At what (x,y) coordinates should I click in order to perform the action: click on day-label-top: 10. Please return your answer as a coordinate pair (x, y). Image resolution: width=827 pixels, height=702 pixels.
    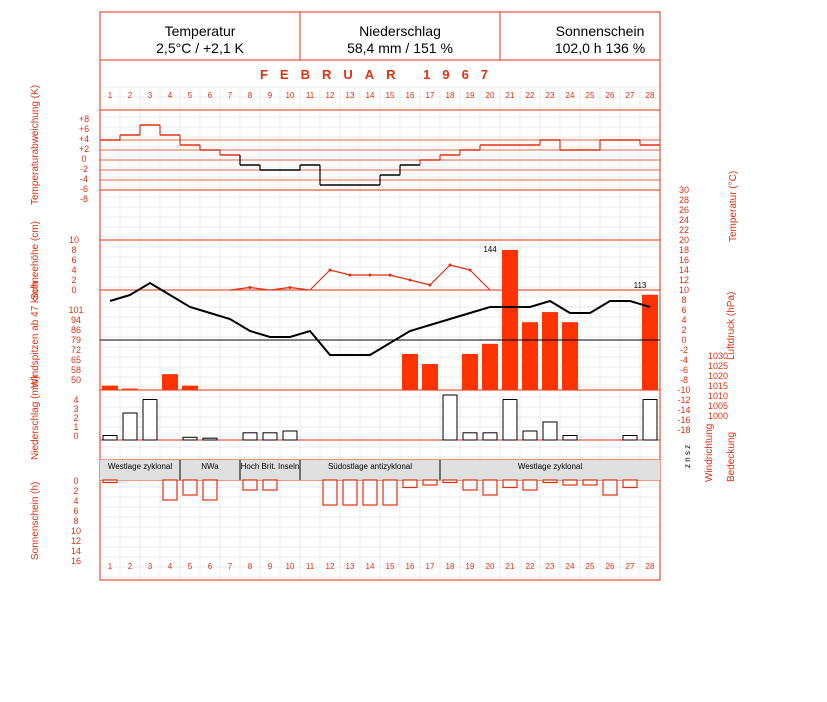
    Looking at the image, I should click on (290, 95).